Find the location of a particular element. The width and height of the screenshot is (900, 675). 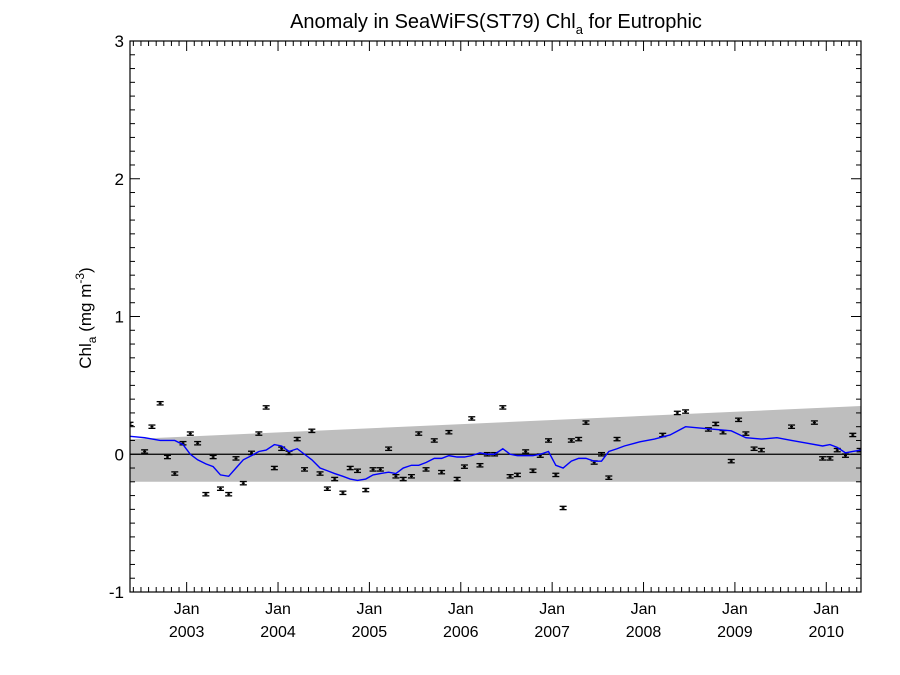

x-tick-year-label: 2006 is located at coordinates (461, 632).